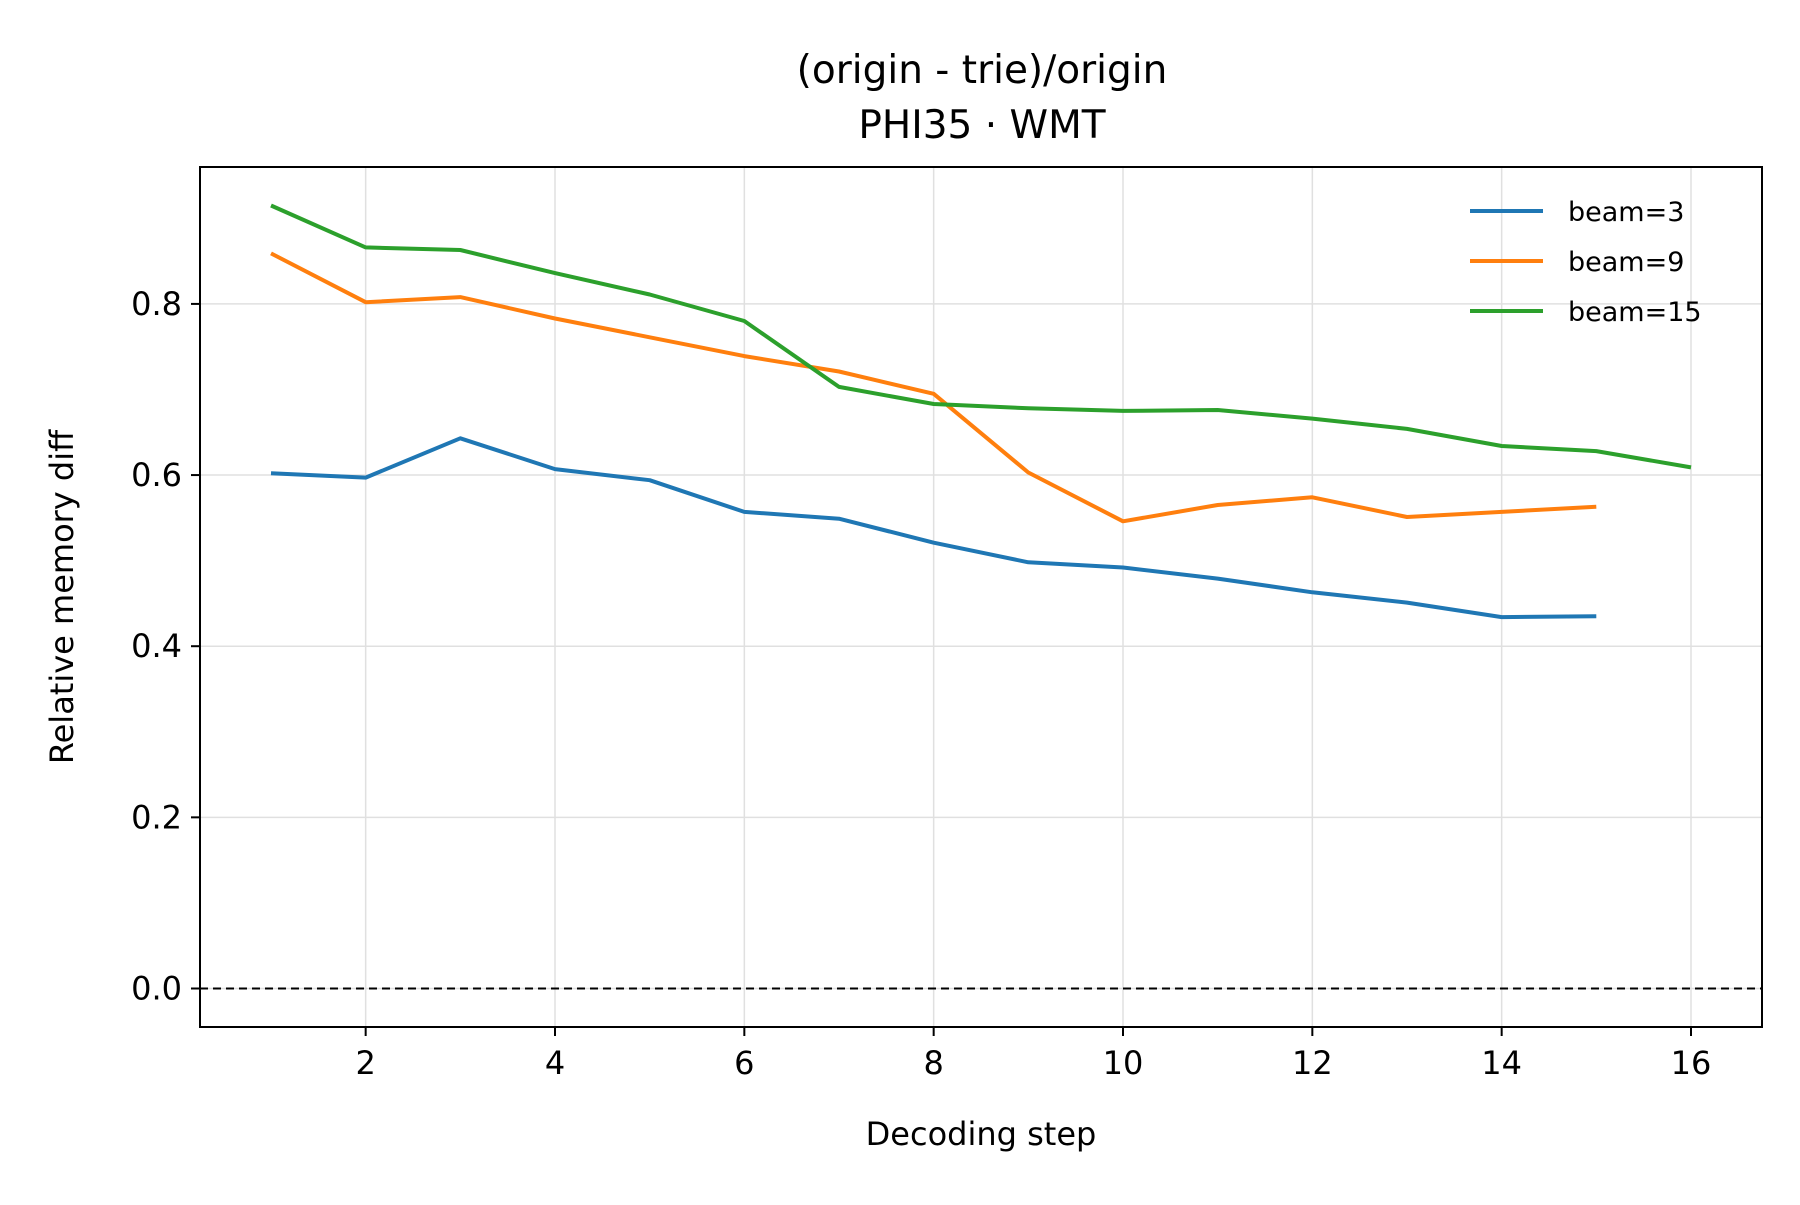 Image resolution: width=1800 pixels, height=1205 pixels. Describe the element at coordinates (982, 70) in the screenshot. I see `chart-title: (origin - trie)/origin` at that location.